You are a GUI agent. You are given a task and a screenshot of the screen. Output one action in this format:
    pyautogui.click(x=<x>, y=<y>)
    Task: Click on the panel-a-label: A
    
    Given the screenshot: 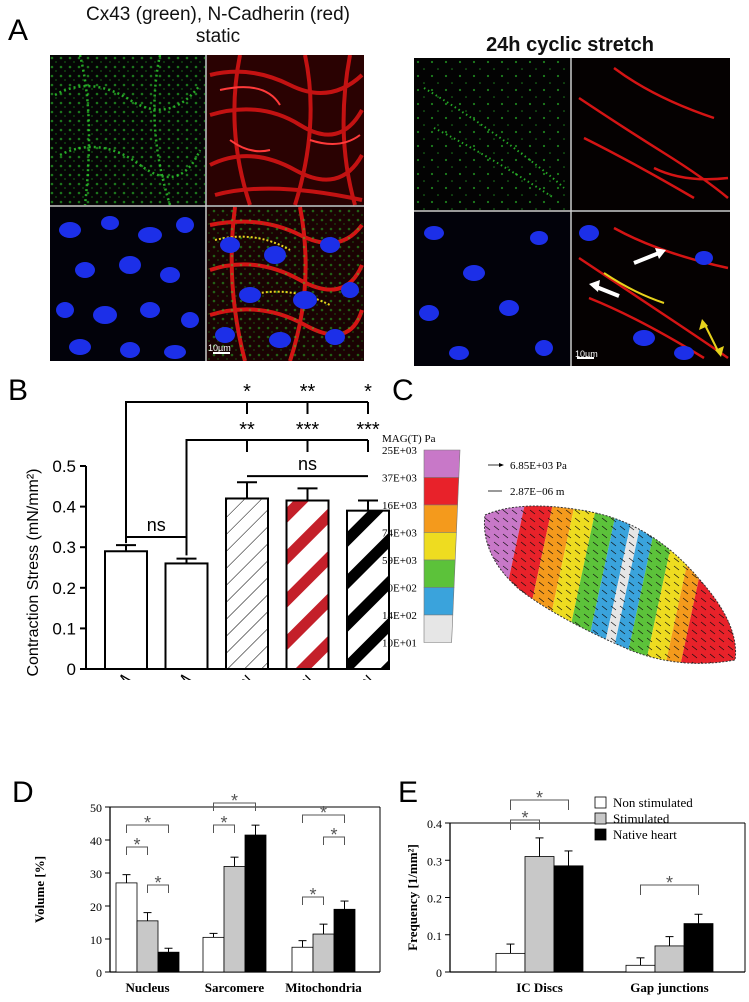 What is the action you would take?
    pyautogui.click(x=18, y=30)
    